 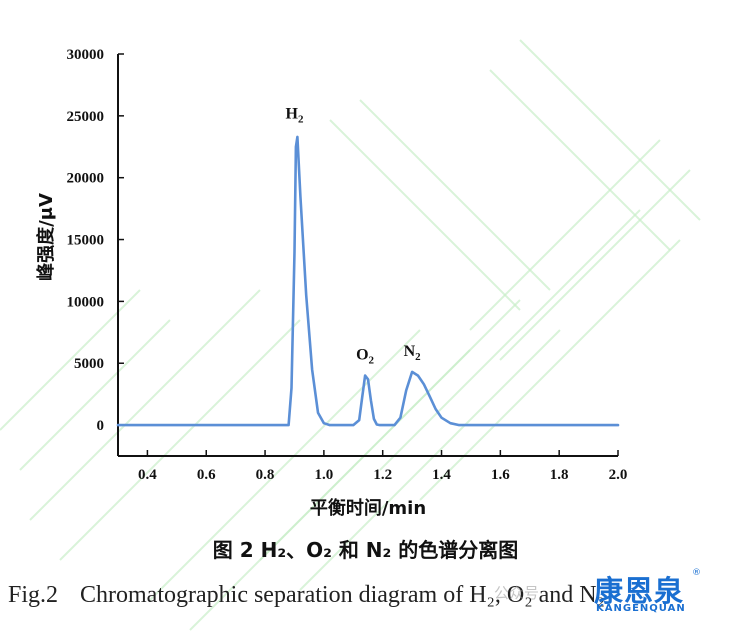 I want to click on x-tick-label: 0.4, so click(x=147, y=475).